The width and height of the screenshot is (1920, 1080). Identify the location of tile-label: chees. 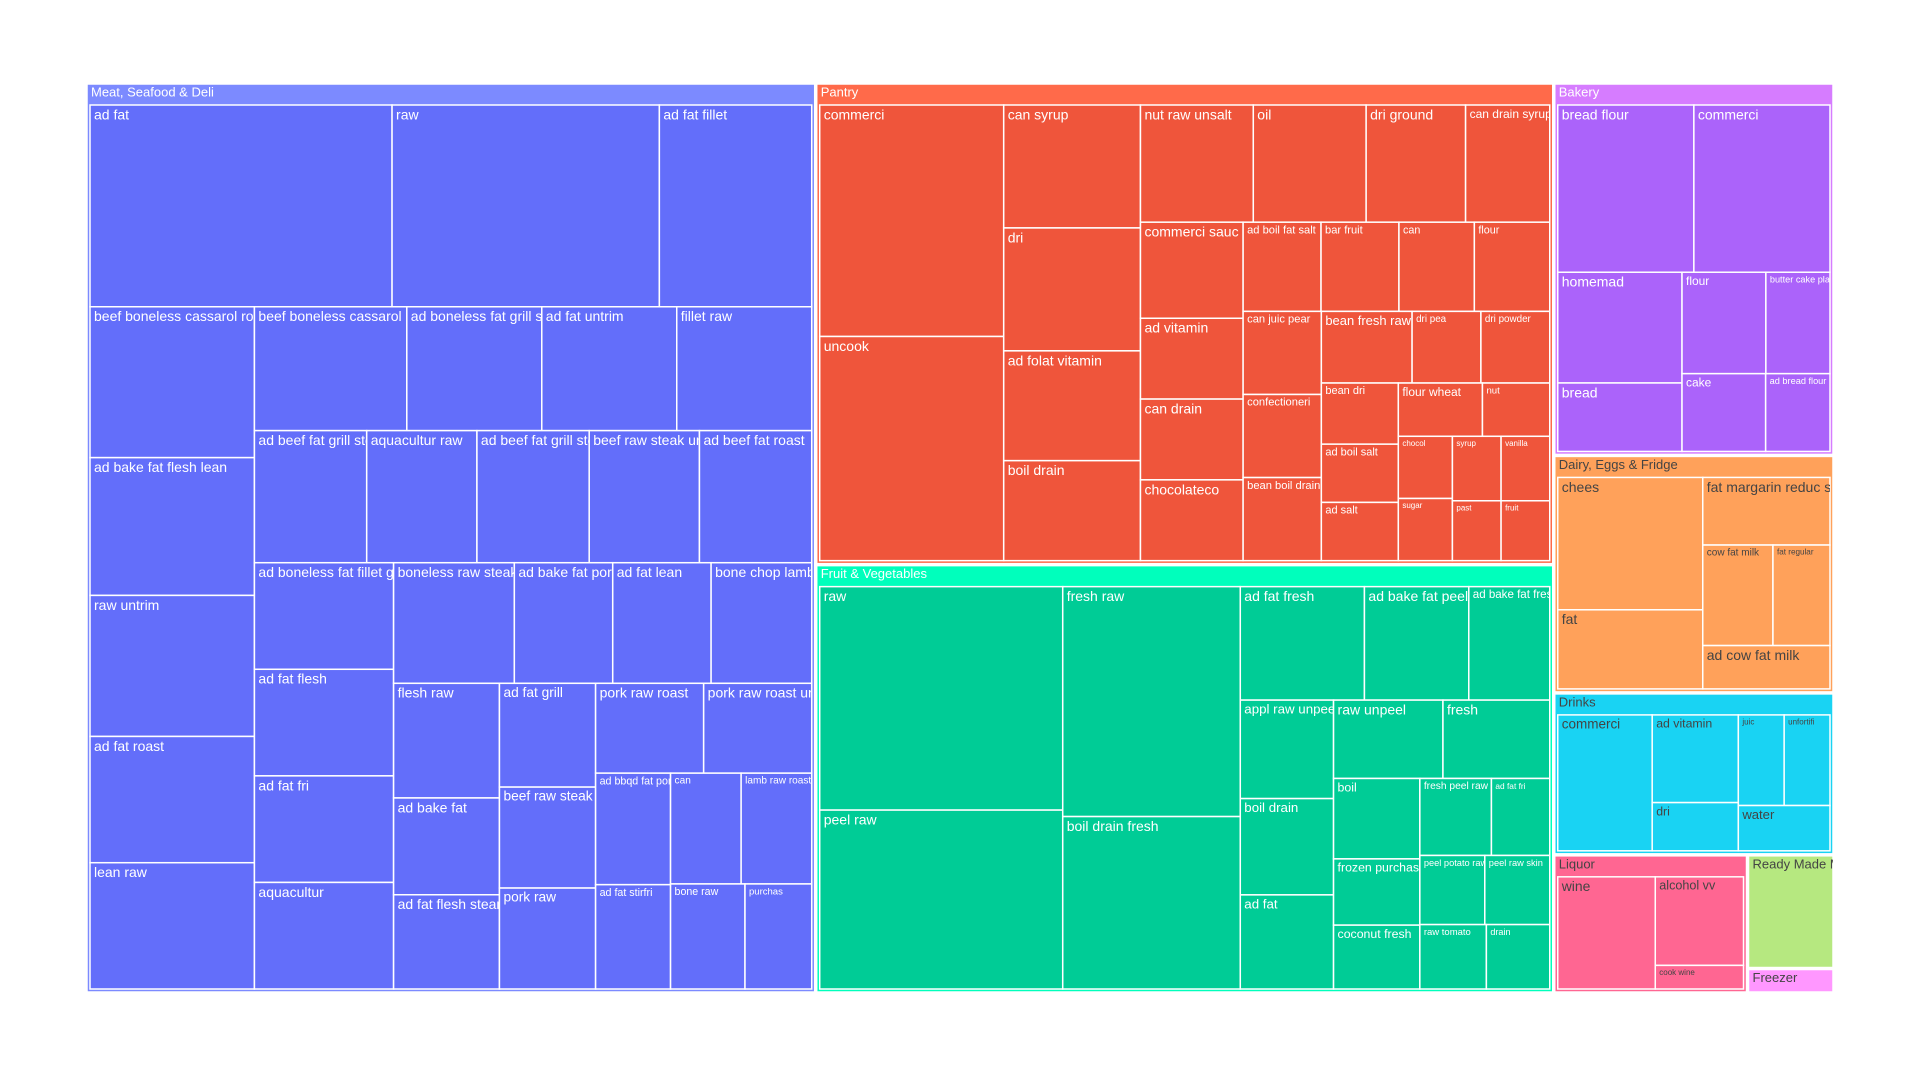
(1580, 487).